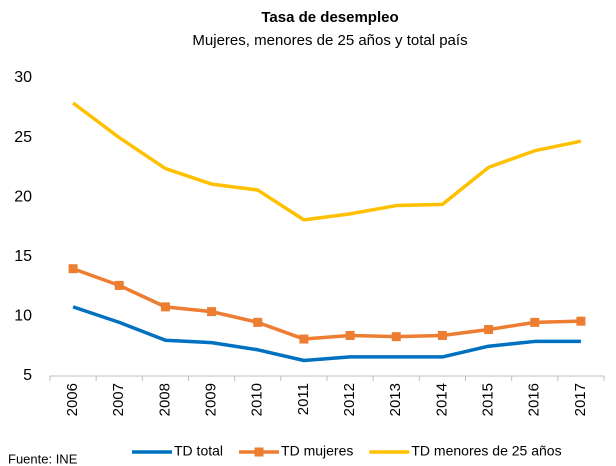  Describe the element at coordinates (486, 451) in the screenshot. I see `legend-label: TD menores de 25 años` at that location.